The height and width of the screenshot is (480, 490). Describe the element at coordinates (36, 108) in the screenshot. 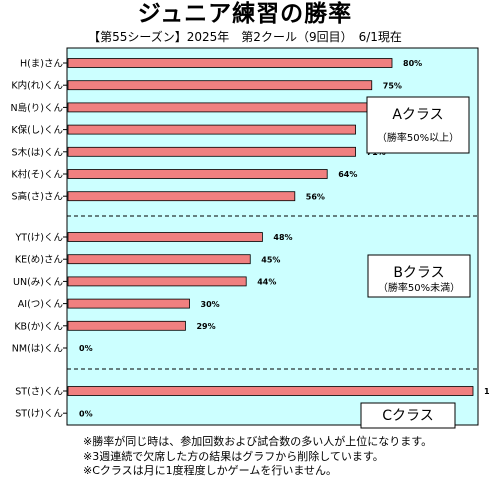

I see `category-label: N島(り)くん` at that location.